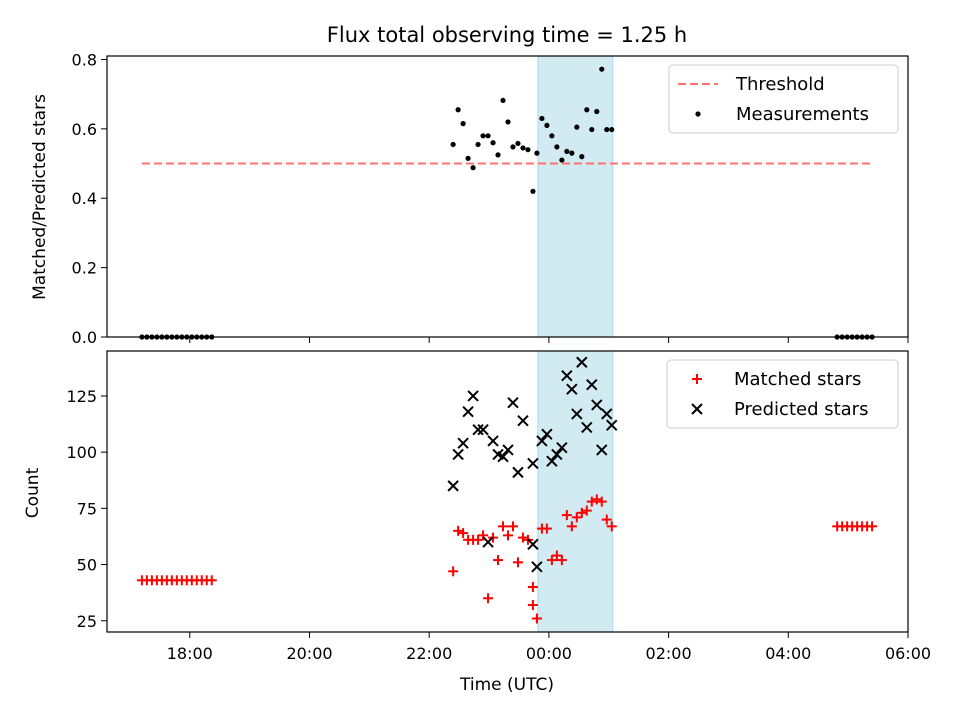  I want to click on bottom-y-tick-label-1: 50, so click(87, 565).